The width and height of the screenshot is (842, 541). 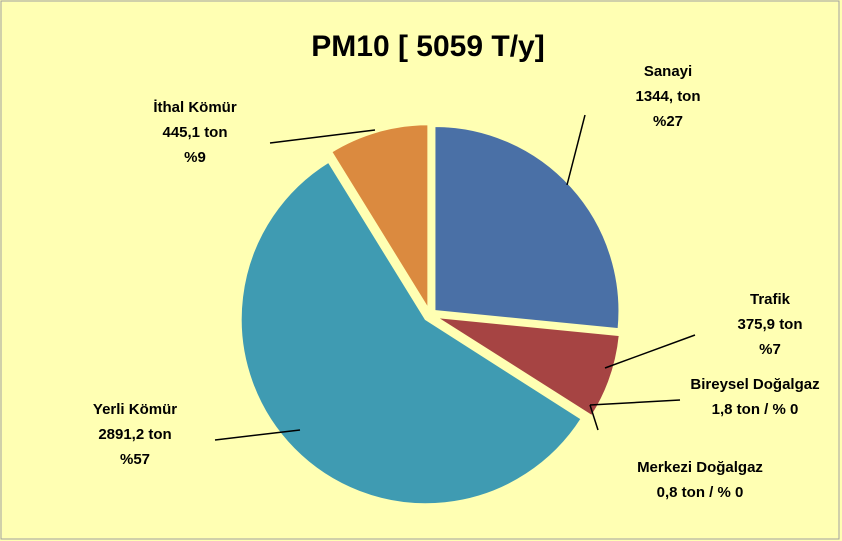 I want to click on slice-name: Trafik, so click(x=770, y=299).